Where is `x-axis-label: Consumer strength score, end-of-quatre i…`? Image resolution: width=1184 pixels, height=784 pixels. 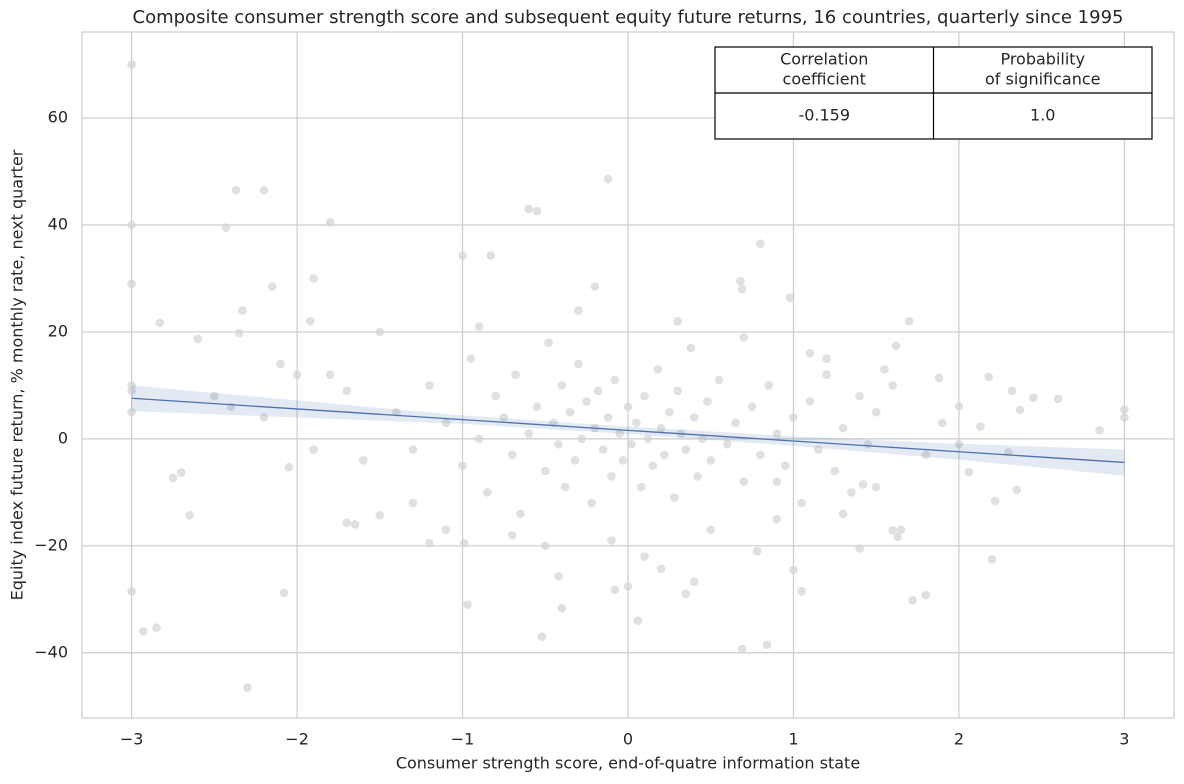
x-axis-label: Consumer strength score, end-of-quatre i… is located at coordinates (628, 763).